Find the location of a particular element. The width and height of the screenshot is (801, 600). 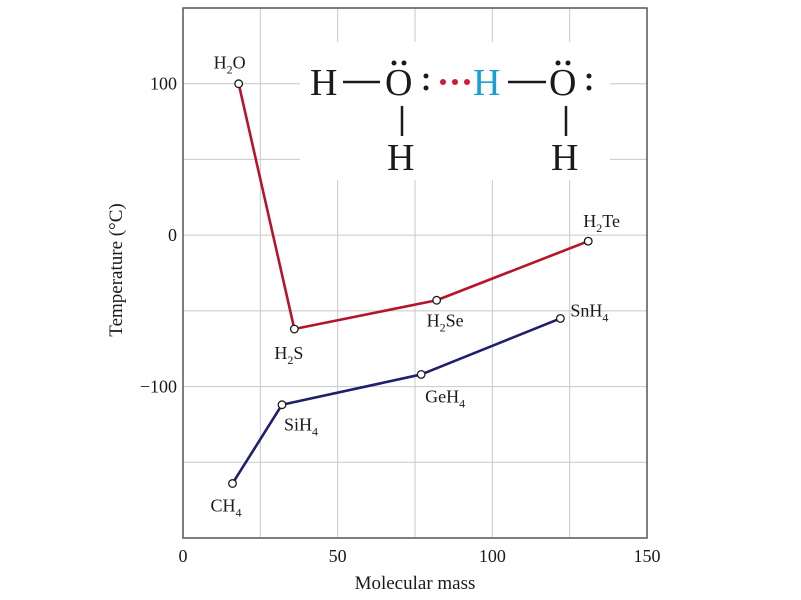

data-point-label: H2S is located at coordinates (288, 355).